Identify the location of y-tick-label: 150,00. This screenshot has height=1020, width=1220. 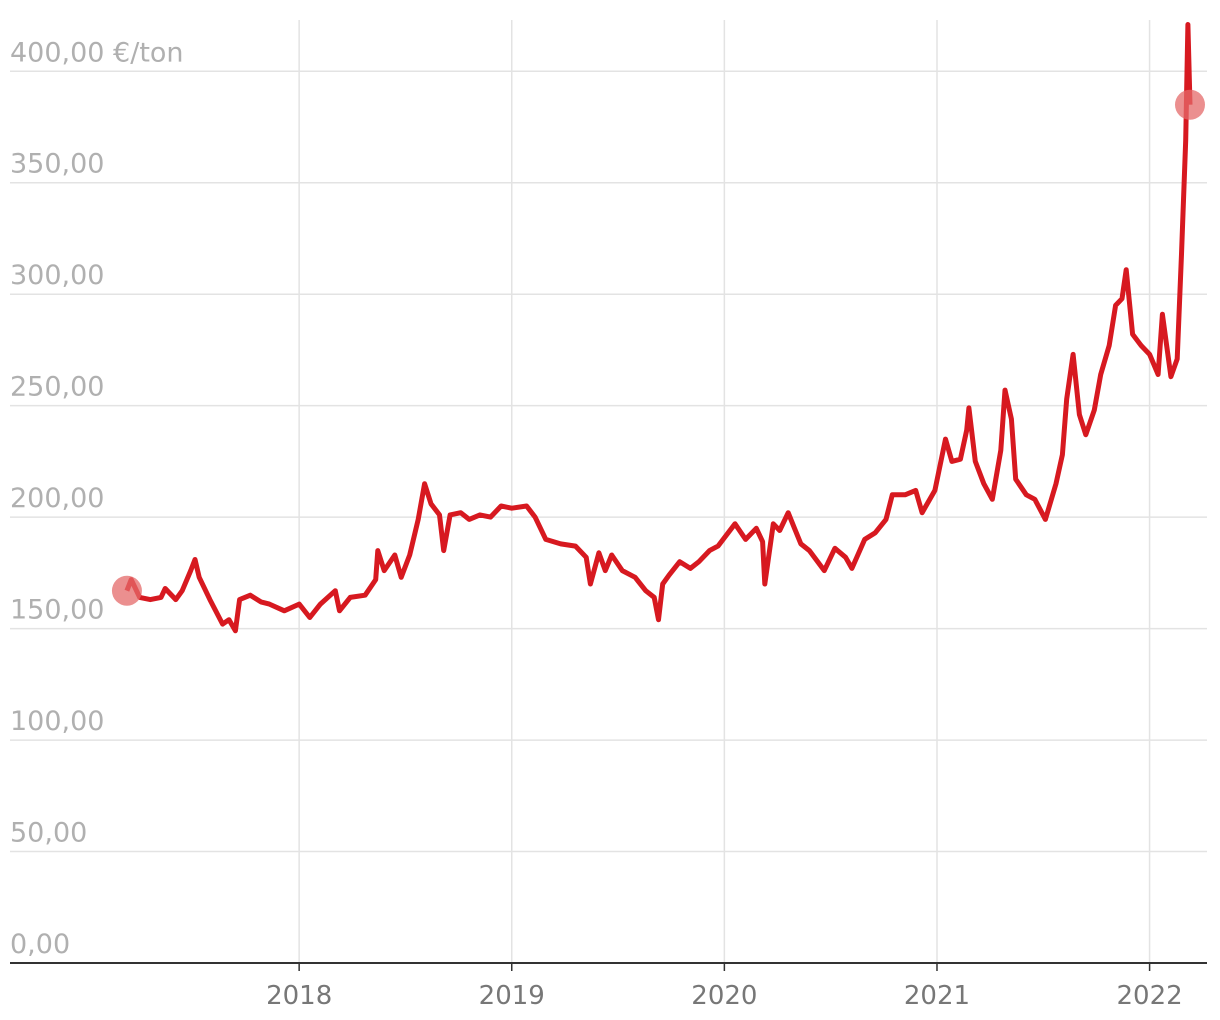
(57, 610).